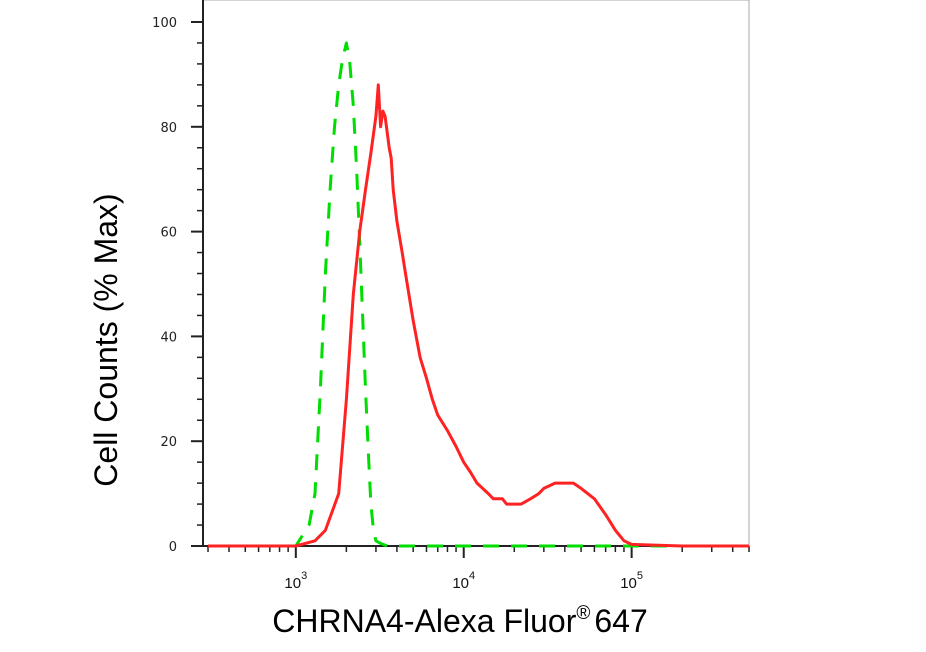  What do you see at coordinates (620, 621) in the screenshot?
I see `x-axis-title-suffix: 647` at bounding box center [620, 621].